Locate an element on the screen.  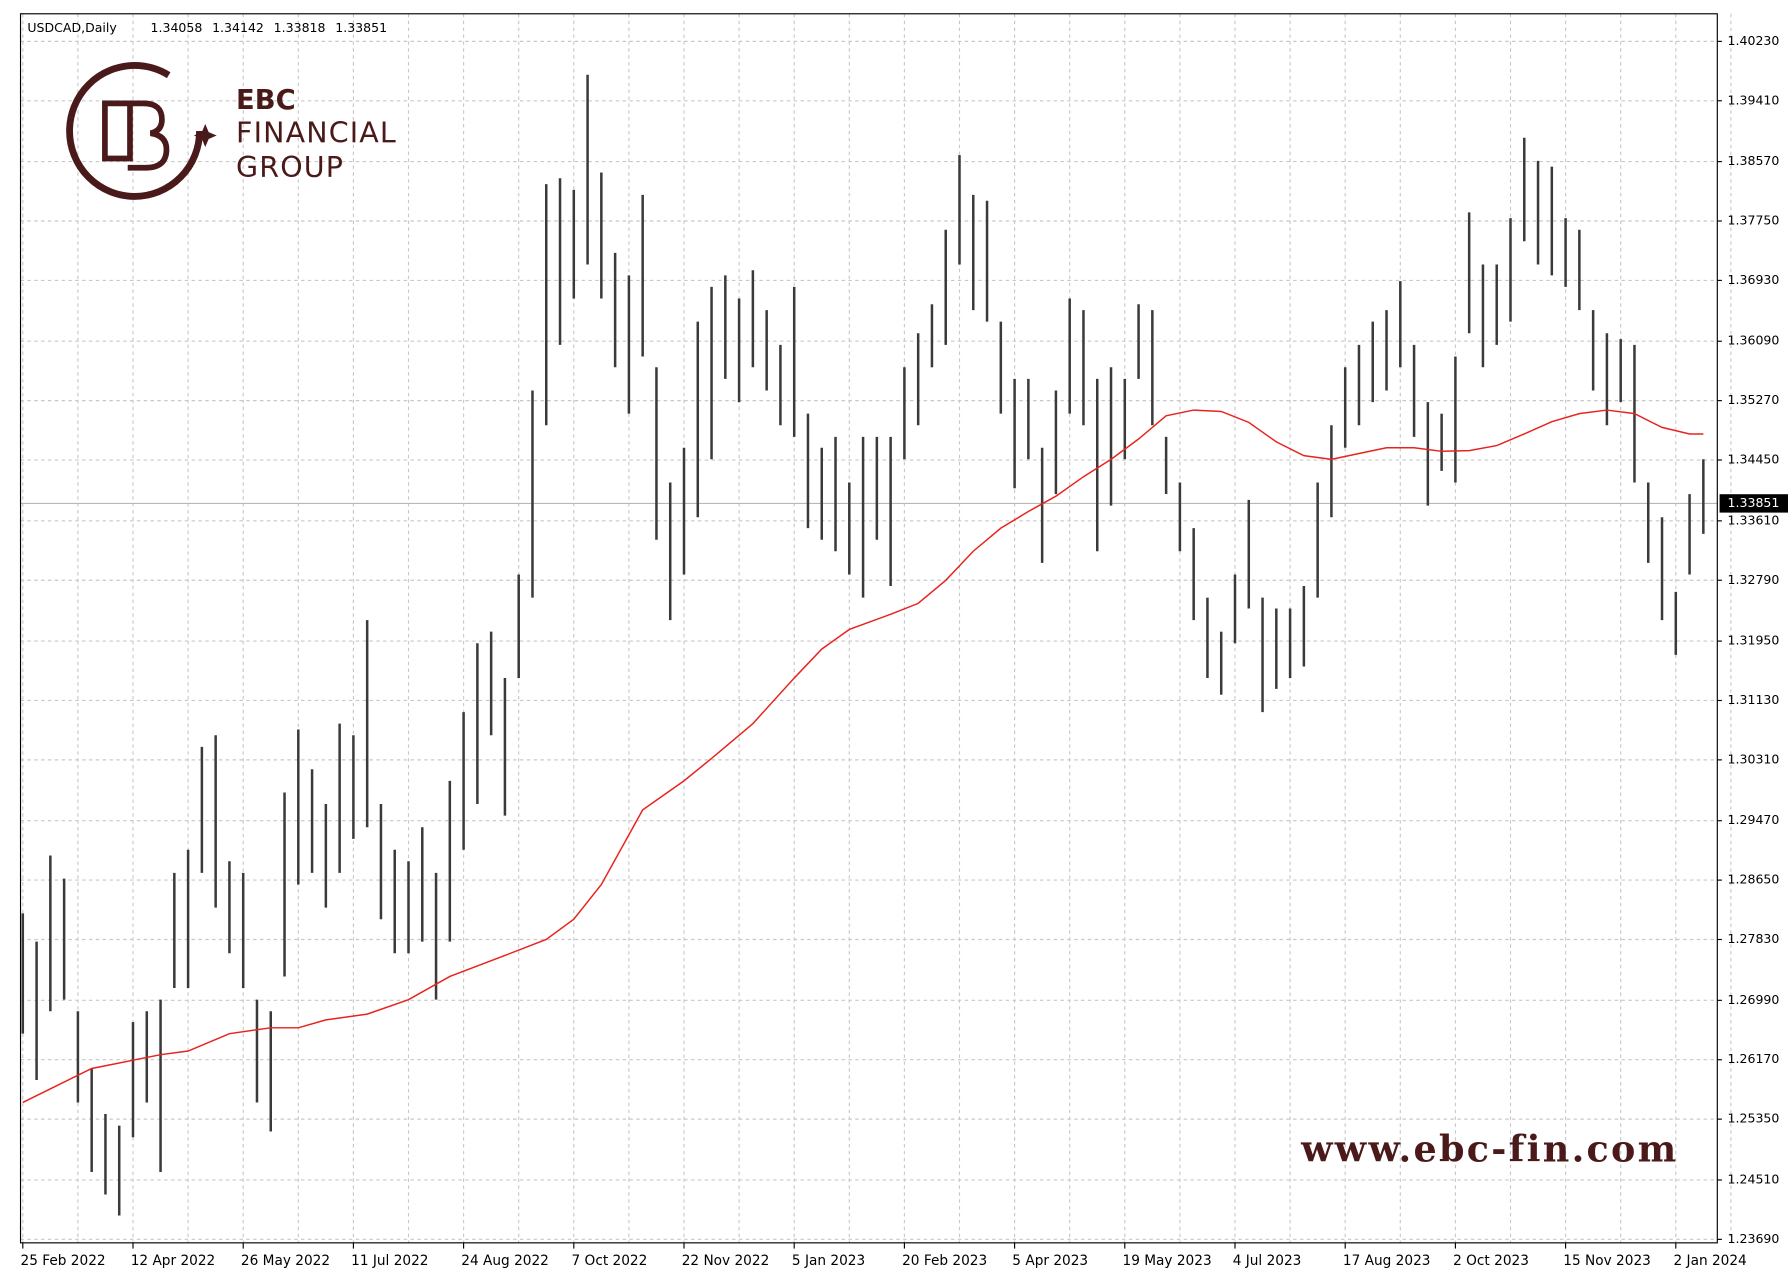
y-tick-label: 1.27830 is located at coordinates (1754, 938).